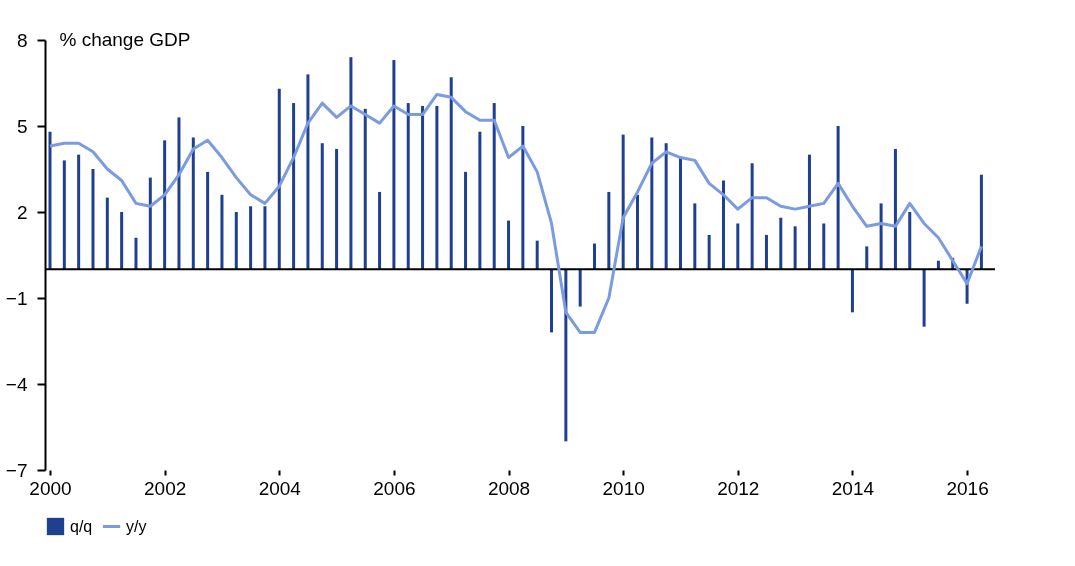  What do you see at coordinates (136, 526) in the screenshot?
I see `legend-label: y/y` at bounding box center [136, 526].